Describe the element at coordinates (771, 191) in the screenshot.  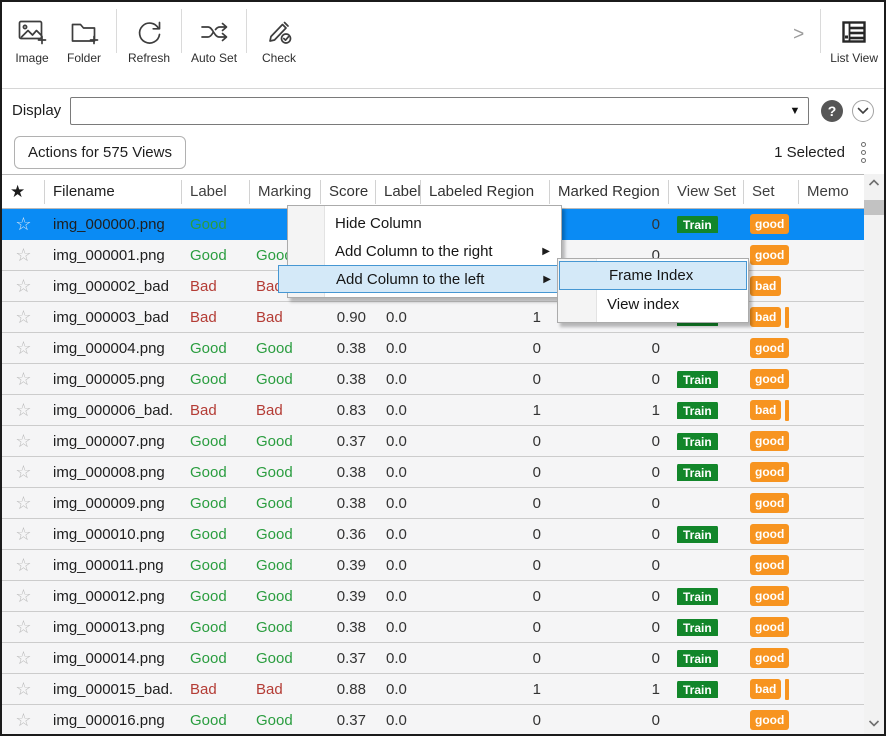
I see `header-set: Set` at that location.